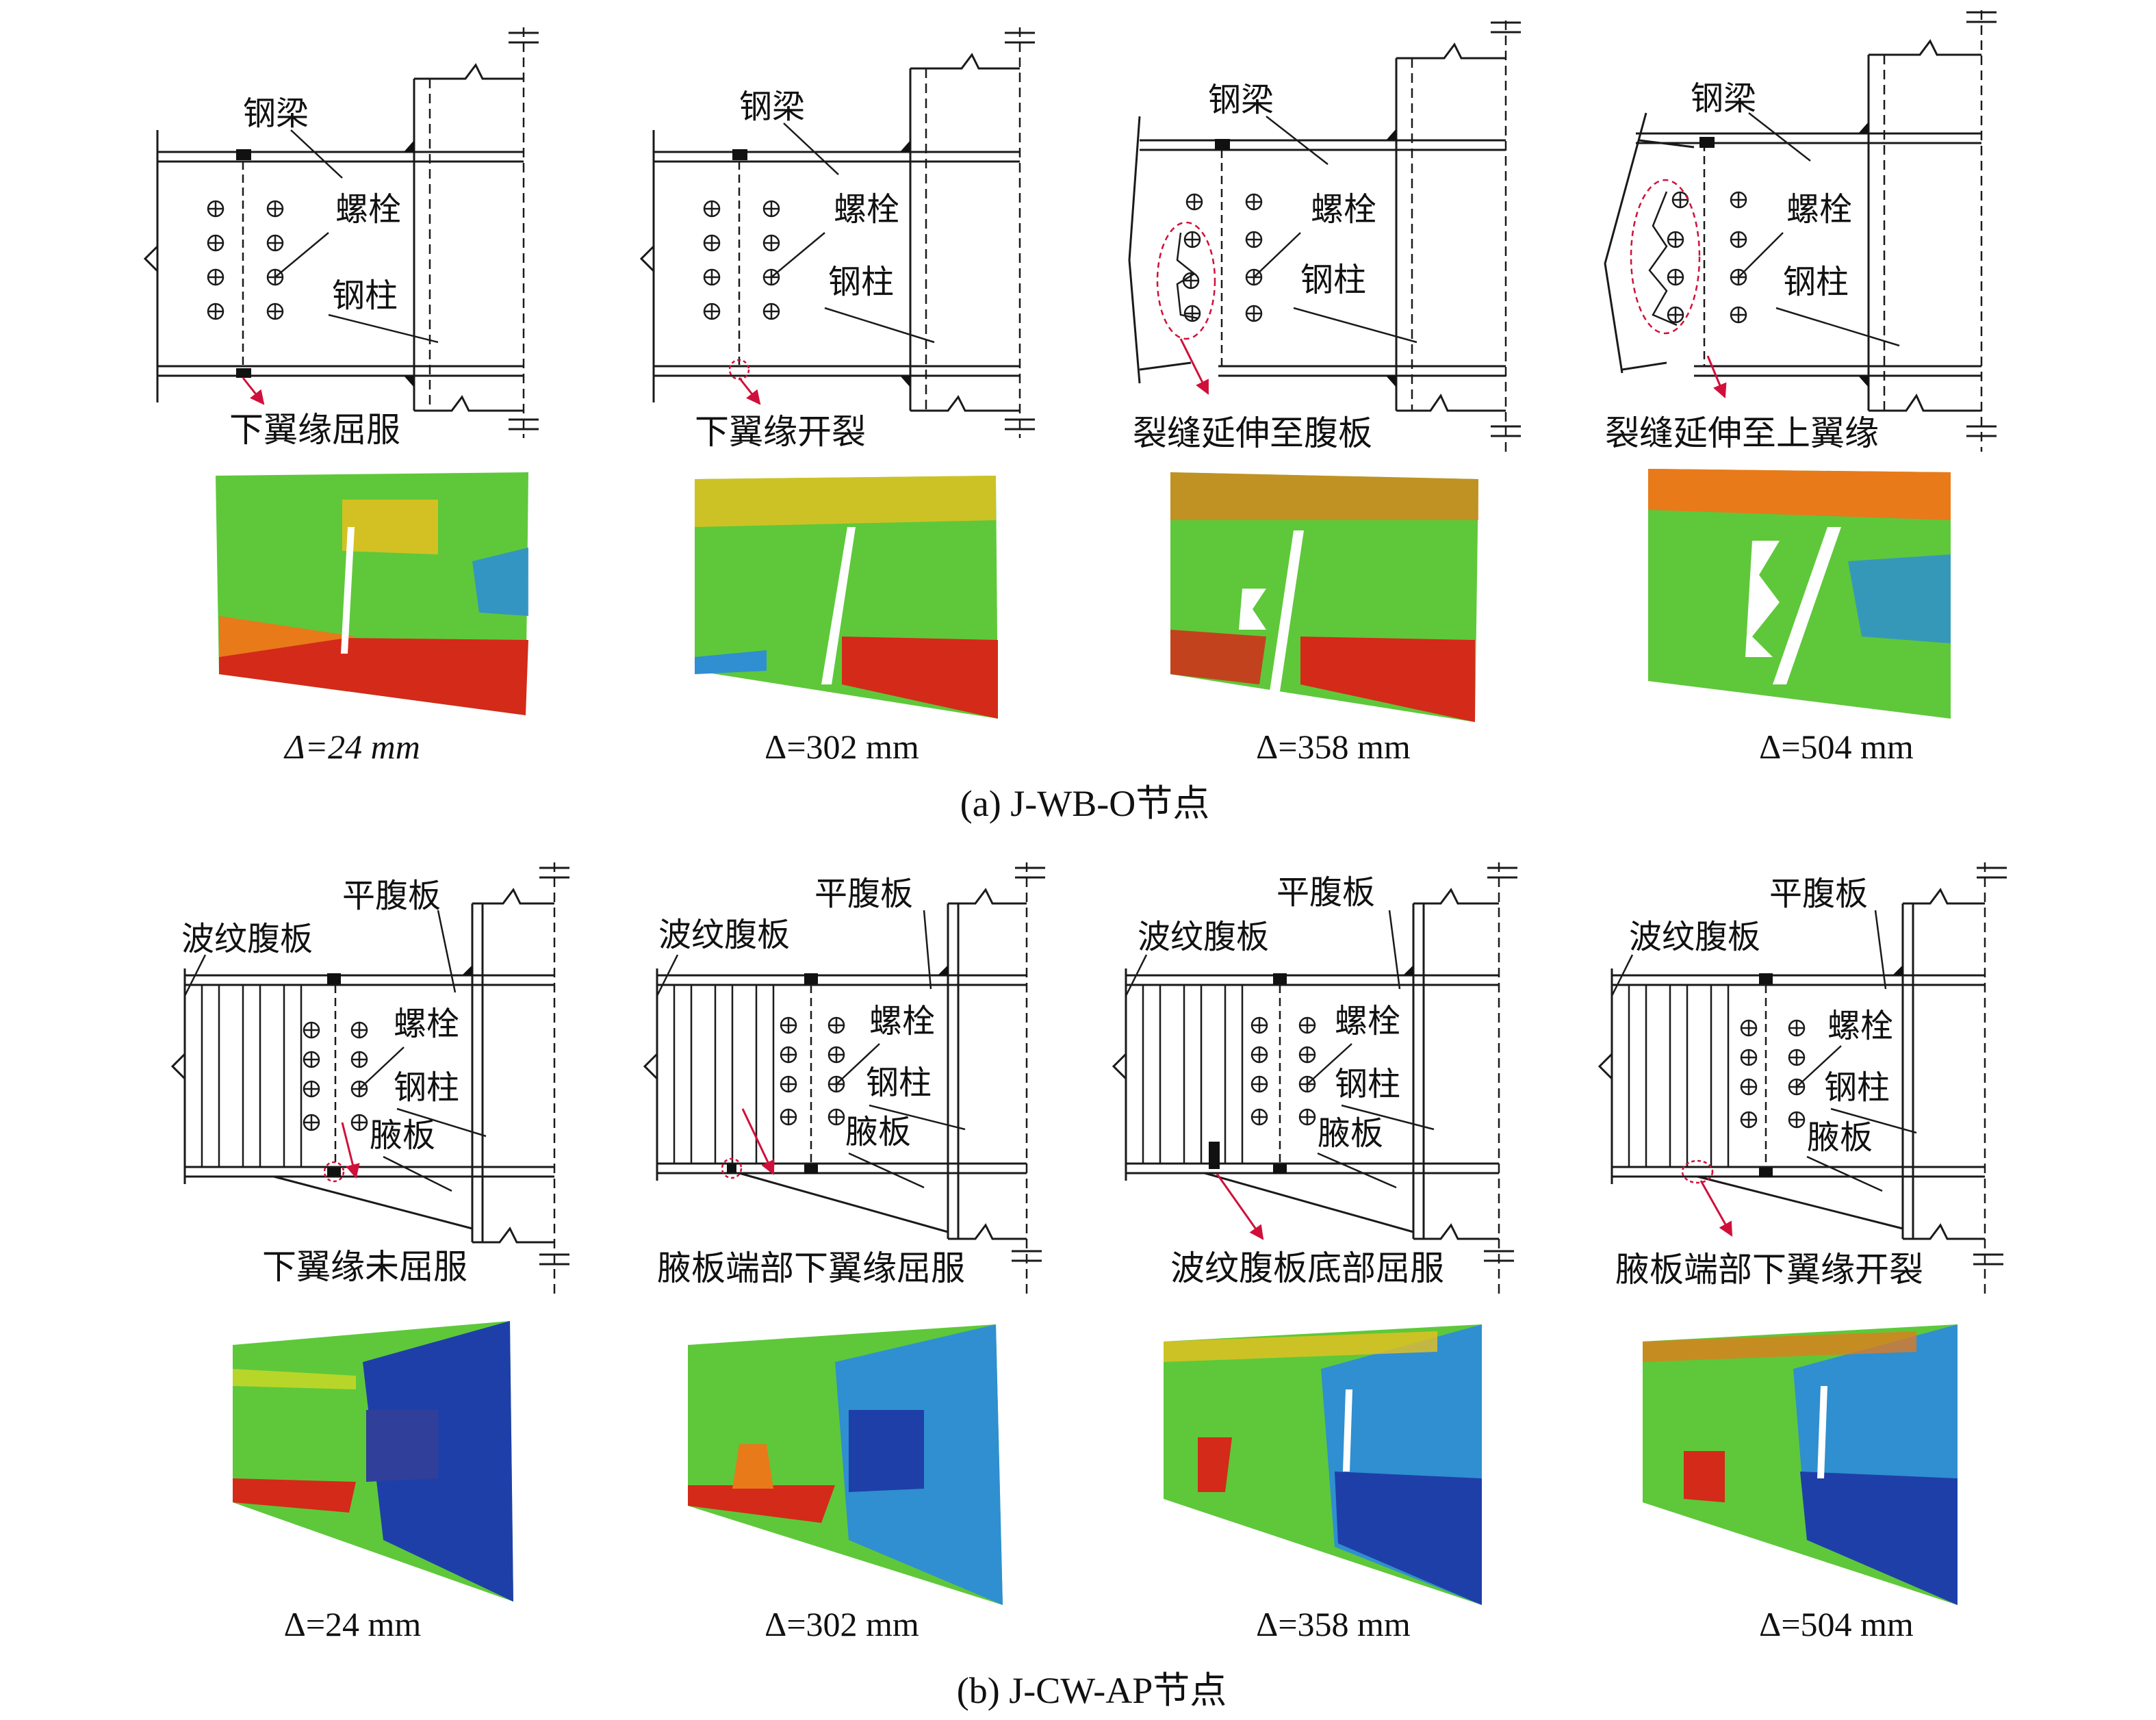 This screenshot has width=2156, height=1720. What do you see at coordinates (1801, 1464) in the screenshot?
I see `contour-b4` at bounding box center [1801, 1464].